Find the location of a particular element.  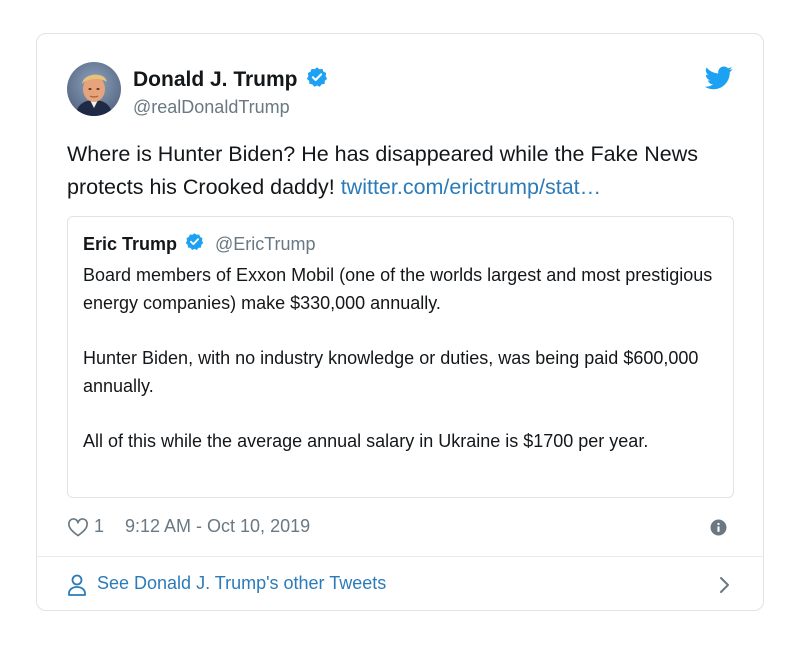

tweet-meta: 1 9:12 AM - Oct 10, 2019 is located at coordinates (400, 527).